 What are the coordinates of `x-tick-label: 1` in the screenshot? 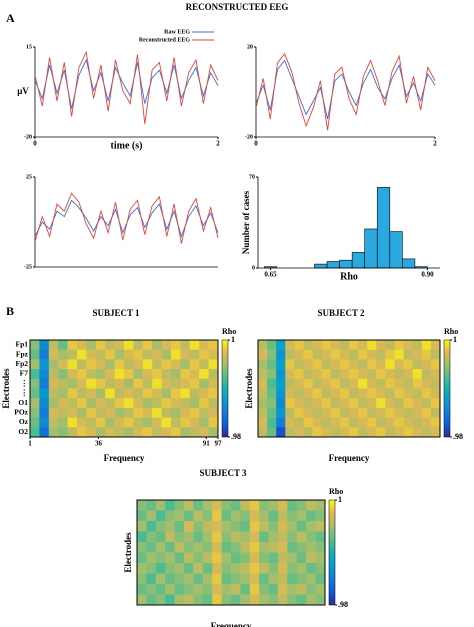 It's located at (30, 444).